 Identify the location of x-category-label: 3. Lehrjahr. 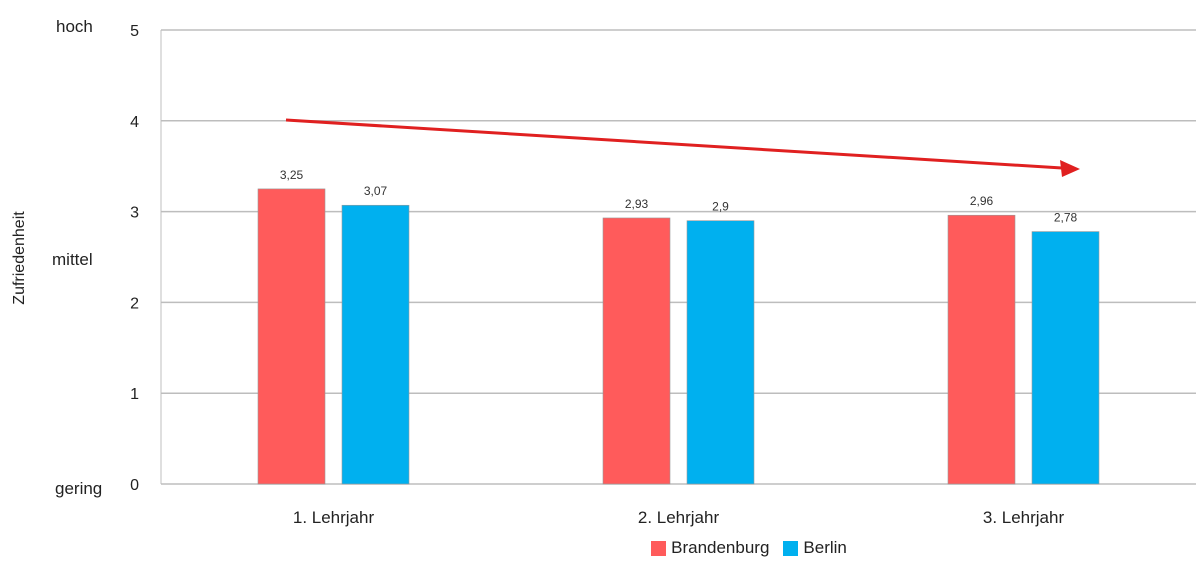
(1024, 517).